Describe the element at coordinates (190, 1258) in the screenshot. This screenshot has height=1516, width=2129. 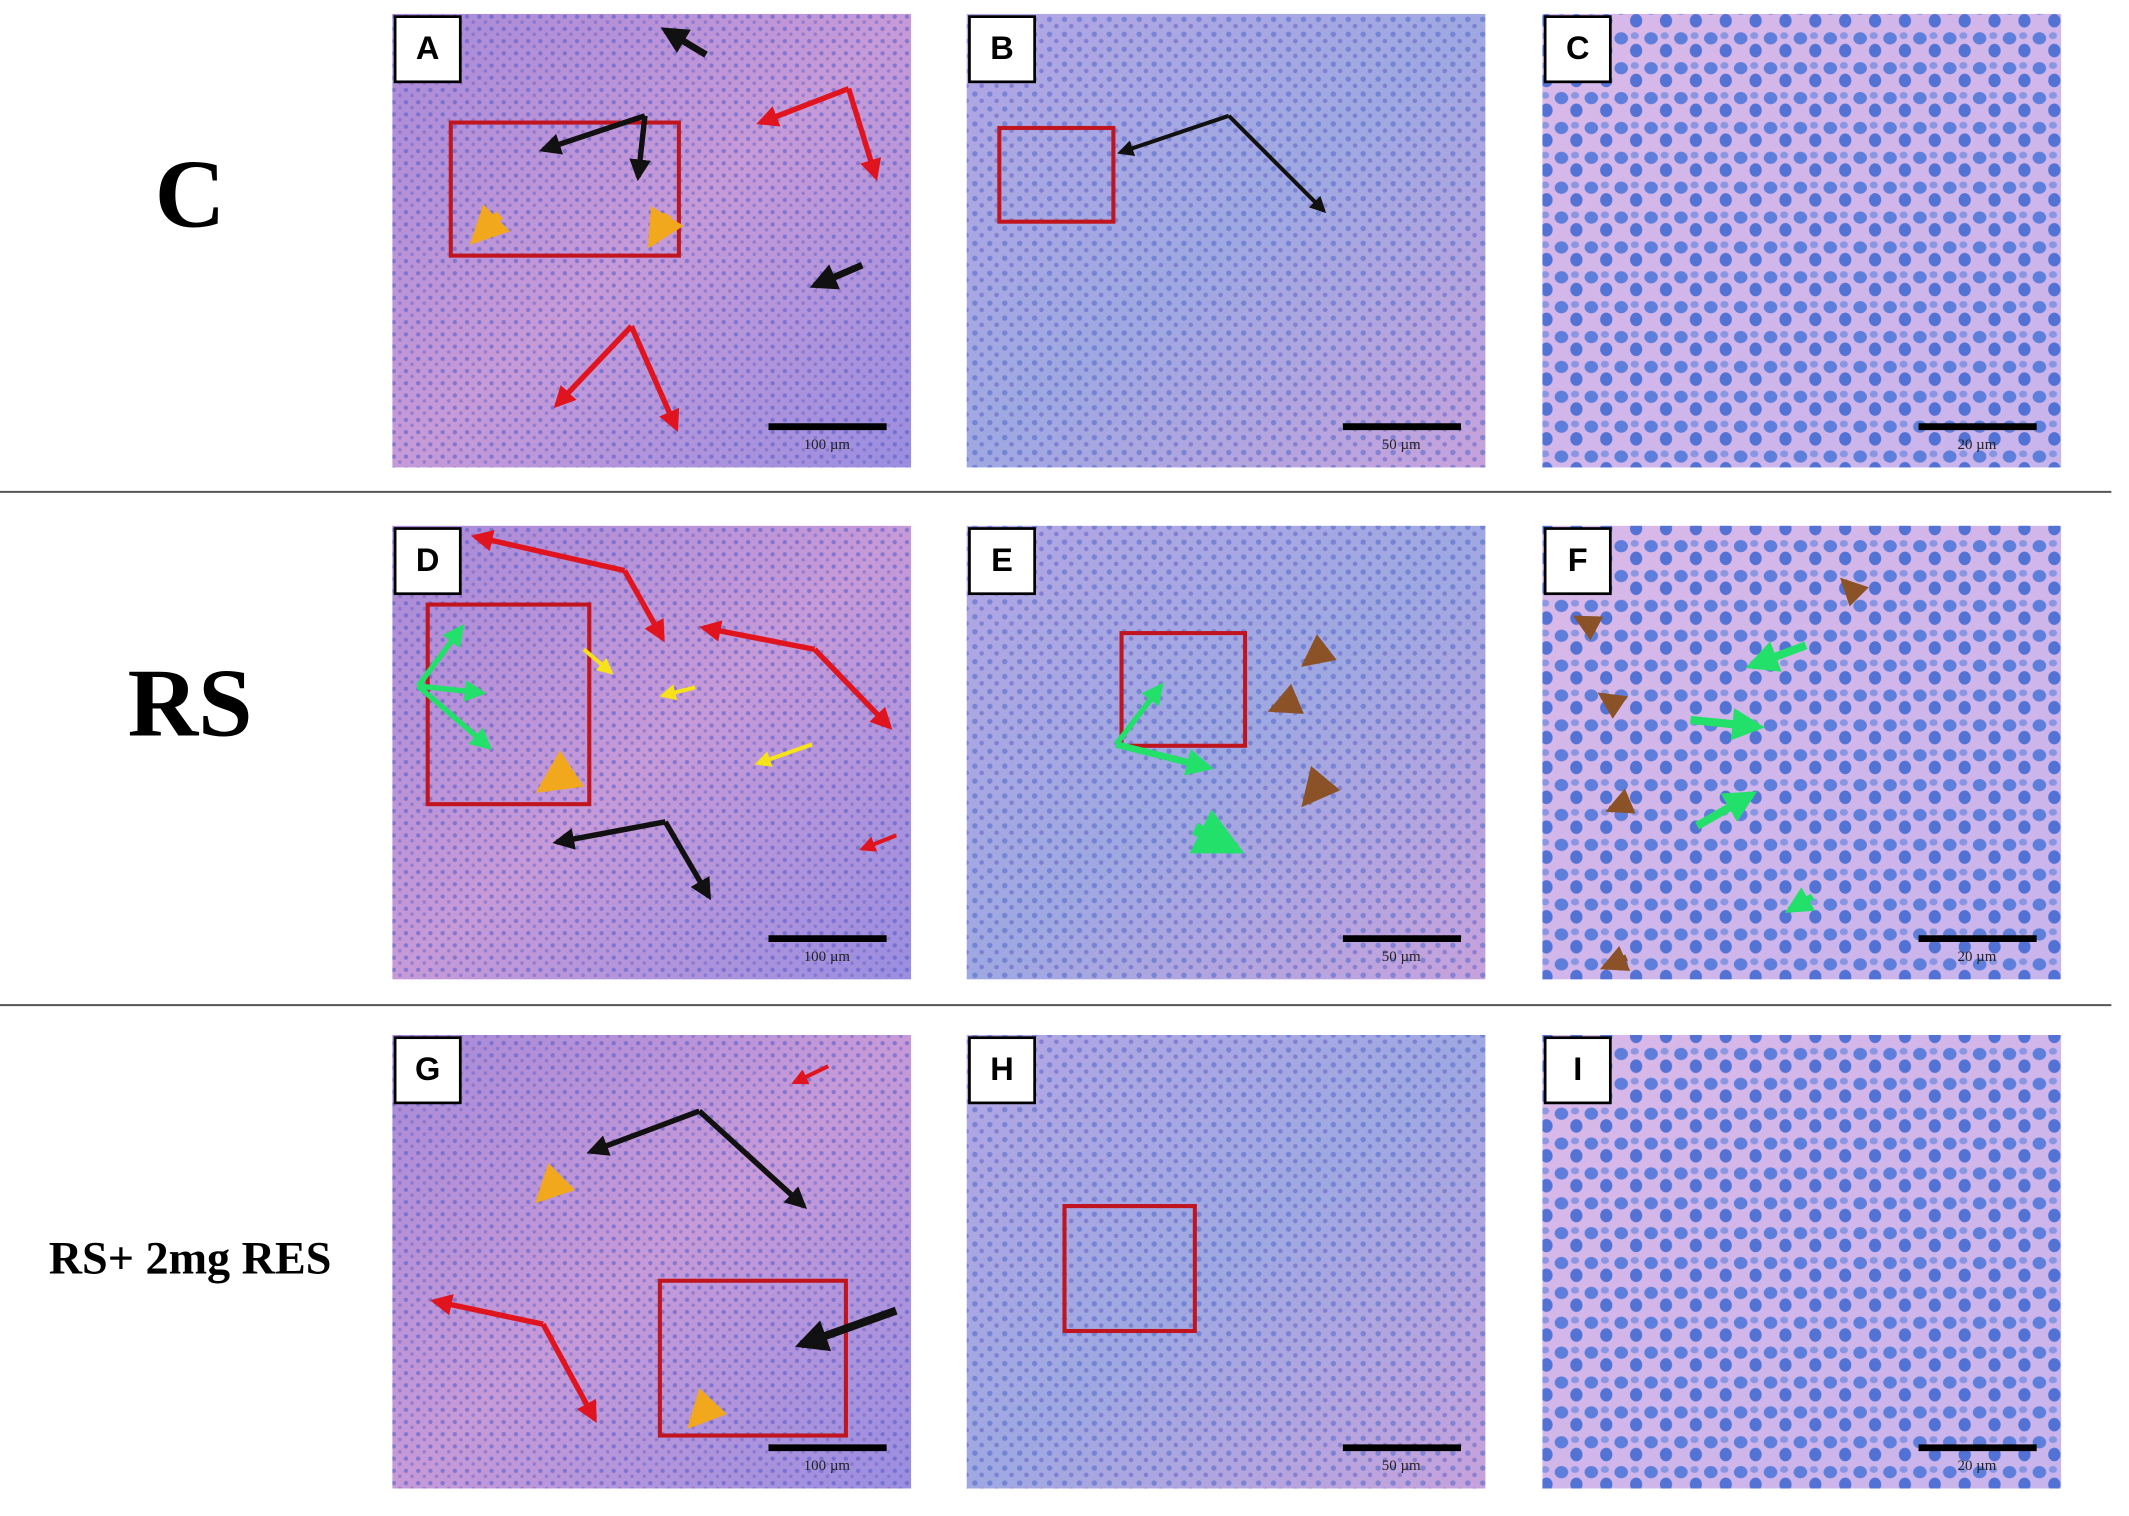
I see `row-label: RS+ 2mg RES` at that location.